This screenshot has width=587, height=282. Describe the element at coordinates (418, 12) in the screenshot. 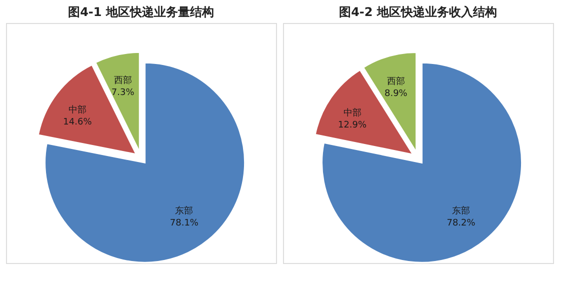

I see `chart-title: 图4-2 地区快递业务收入结构` at that location.